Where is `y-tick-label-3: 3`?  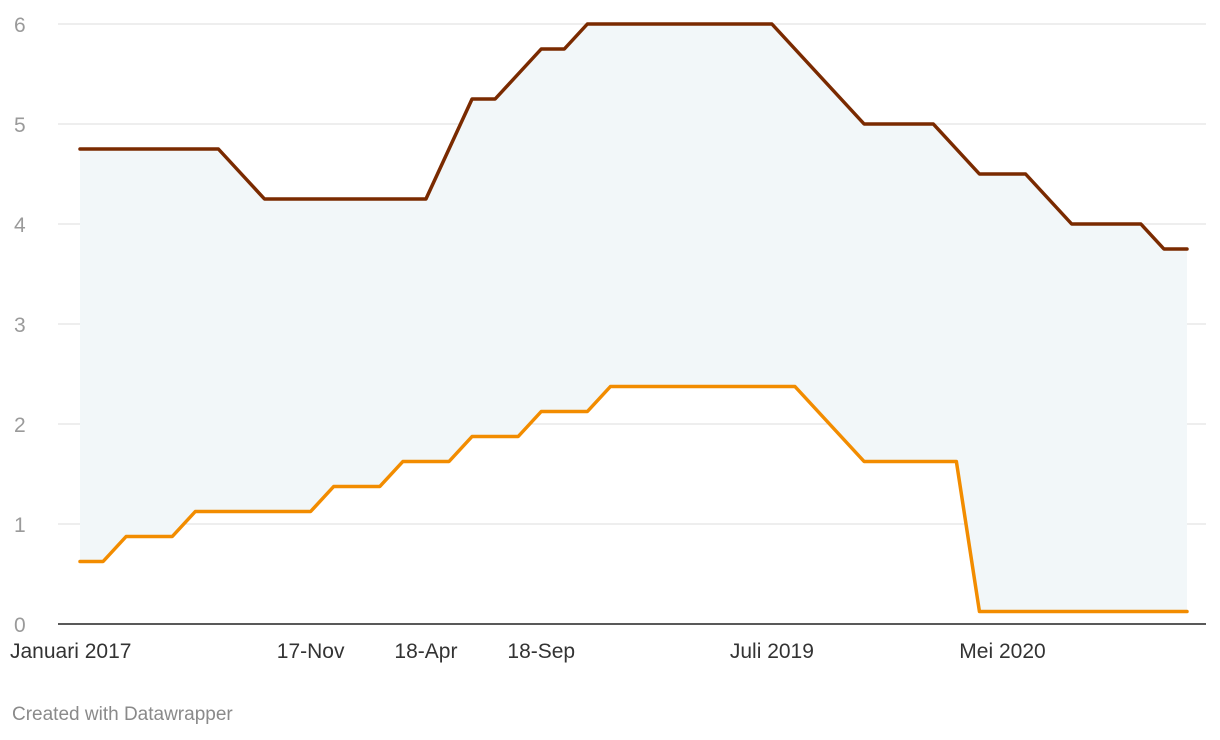 y-tick-label-3: 3 is located at coordinates (20, 325).